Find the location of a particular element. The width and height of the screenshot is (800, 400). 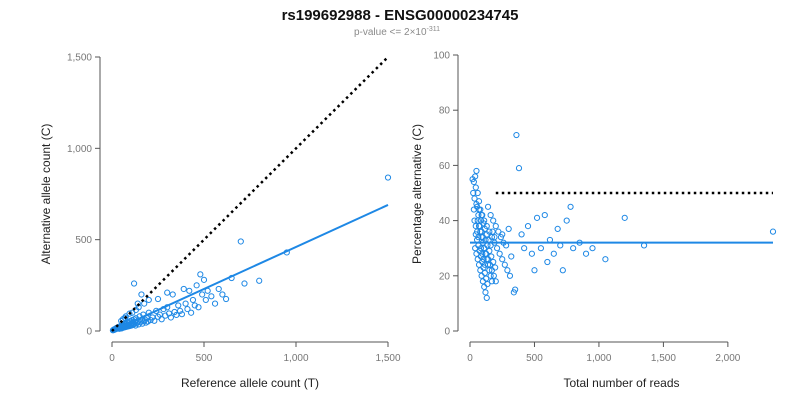

y-tick-label: 0 is located at coordinates (447, 332).